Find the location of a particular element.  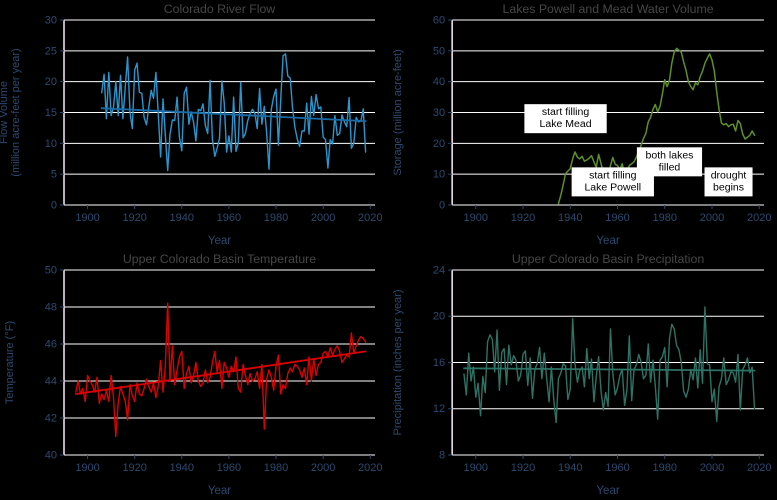

annotation-text: both lakes is located at coordinates (670, 155).